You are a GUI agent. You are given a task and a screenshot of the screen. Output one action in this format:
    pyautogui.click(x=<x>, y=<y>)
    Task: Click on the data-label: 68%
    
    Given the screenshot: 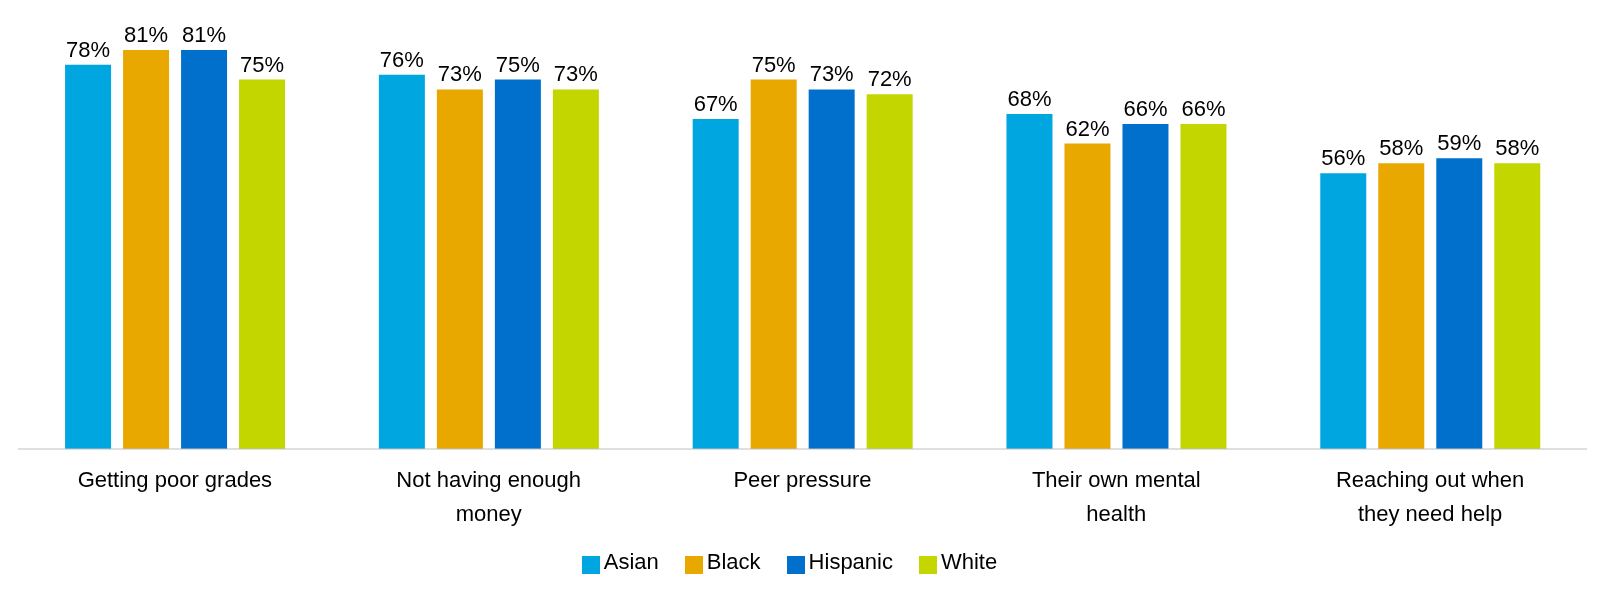 What is the action you would take?
    pyautogui.click(x=1029, y=99)
    